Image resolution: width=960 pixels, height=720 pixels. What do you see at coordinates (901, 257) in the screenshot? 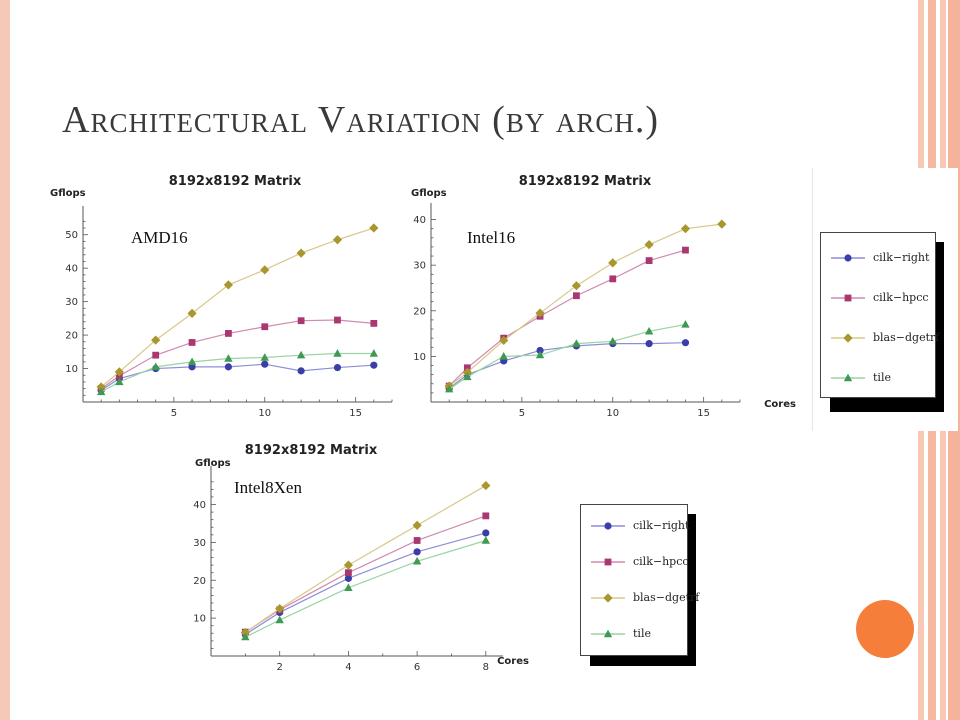
I see `legend-label: cilk−right` at bounding box center [901, 257].